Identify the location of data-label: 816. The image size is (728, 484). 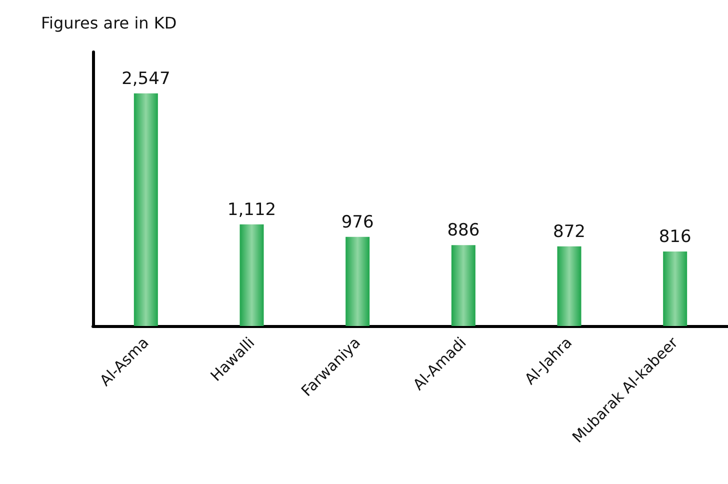
(675, 236).